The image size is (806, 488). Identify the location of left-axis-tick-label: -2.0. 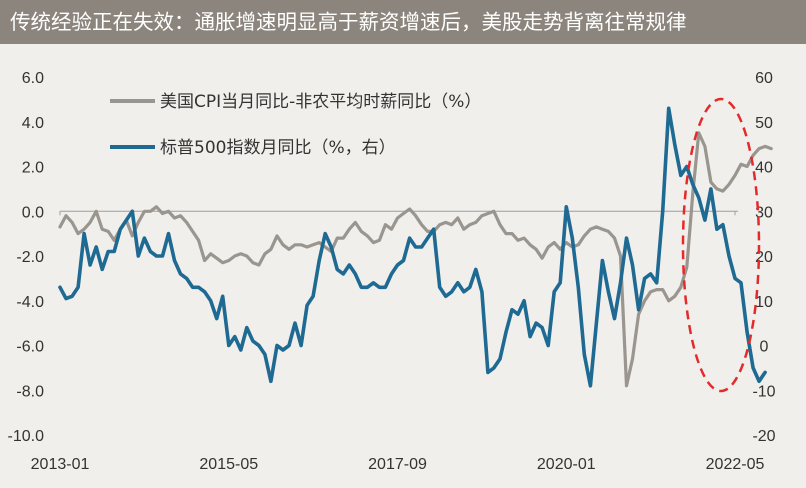
(30, 257).